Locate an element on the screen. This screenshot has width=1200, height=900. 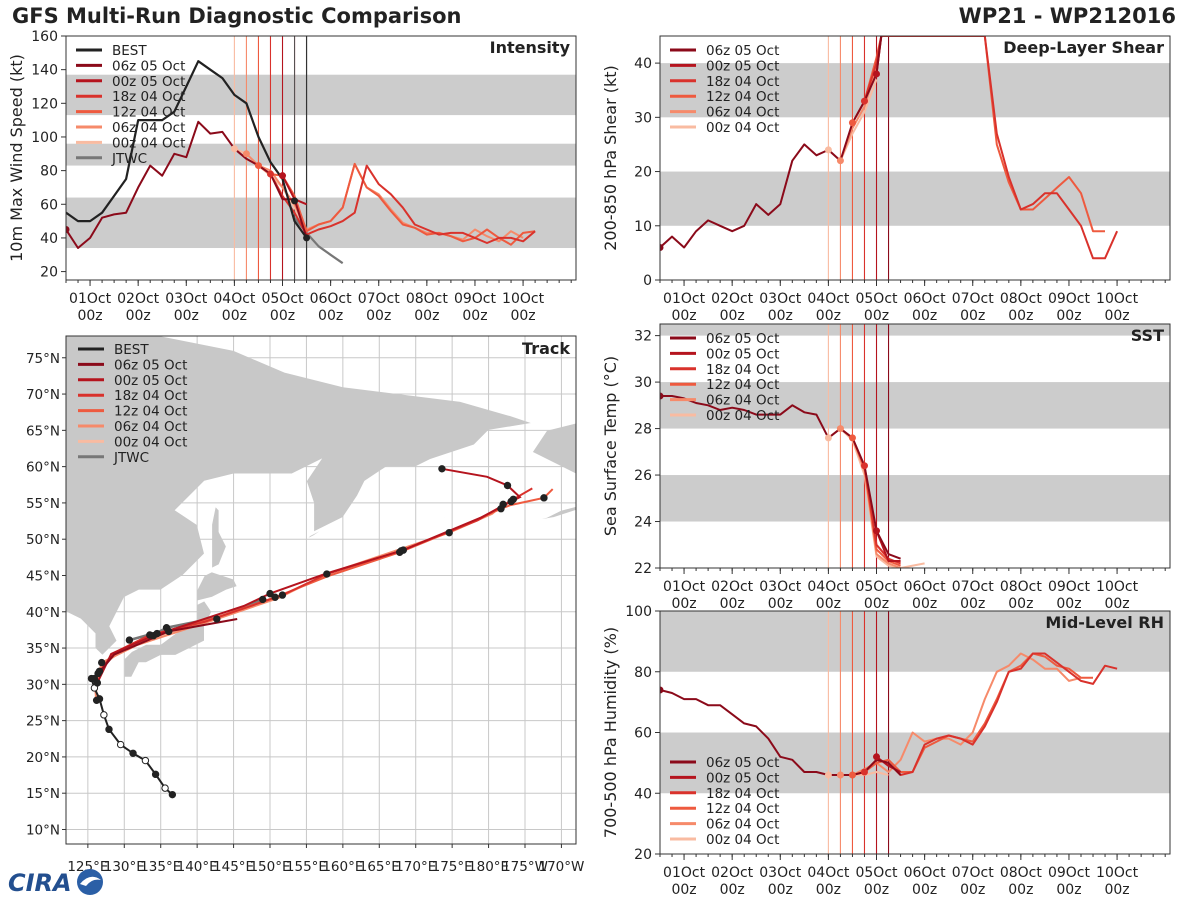
rh-ylabel: 700-500 hPa Humidity (%) is located at coordinates (610, 732).